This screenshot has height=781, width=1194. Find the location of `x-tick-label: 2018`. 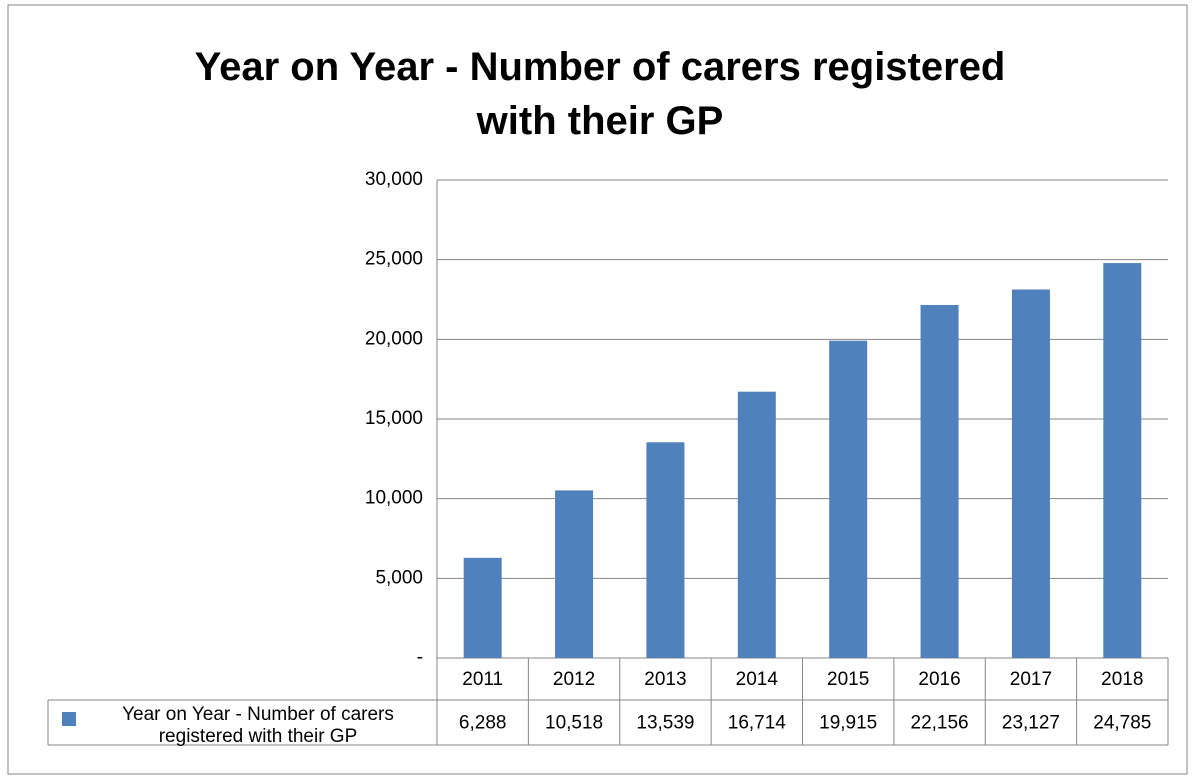

x-tick-label: 2018 is located at coordinates (1122, 679).